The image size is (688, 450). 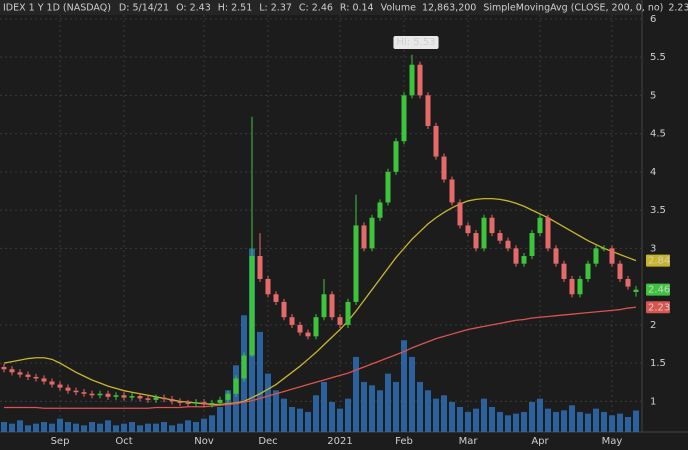 What do you see at coordinates (362, 8) in the screenshot?
I see `header-text: 0.14` at bounding box center [362, 8].